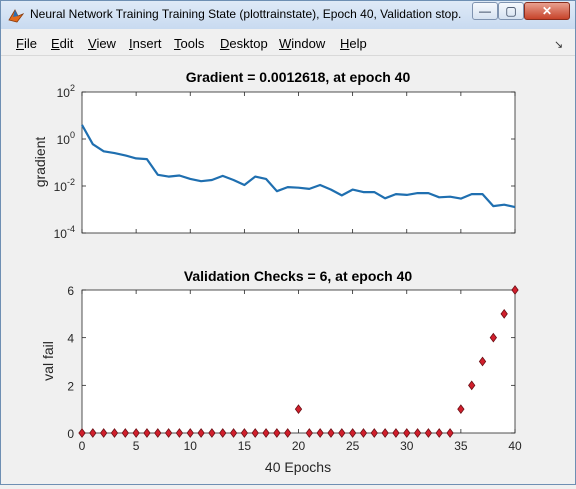 Image resolution: width=576 pixels, height=489 pixels. I want to click on valcheck-xtick-label: 15, so click(245, 446).